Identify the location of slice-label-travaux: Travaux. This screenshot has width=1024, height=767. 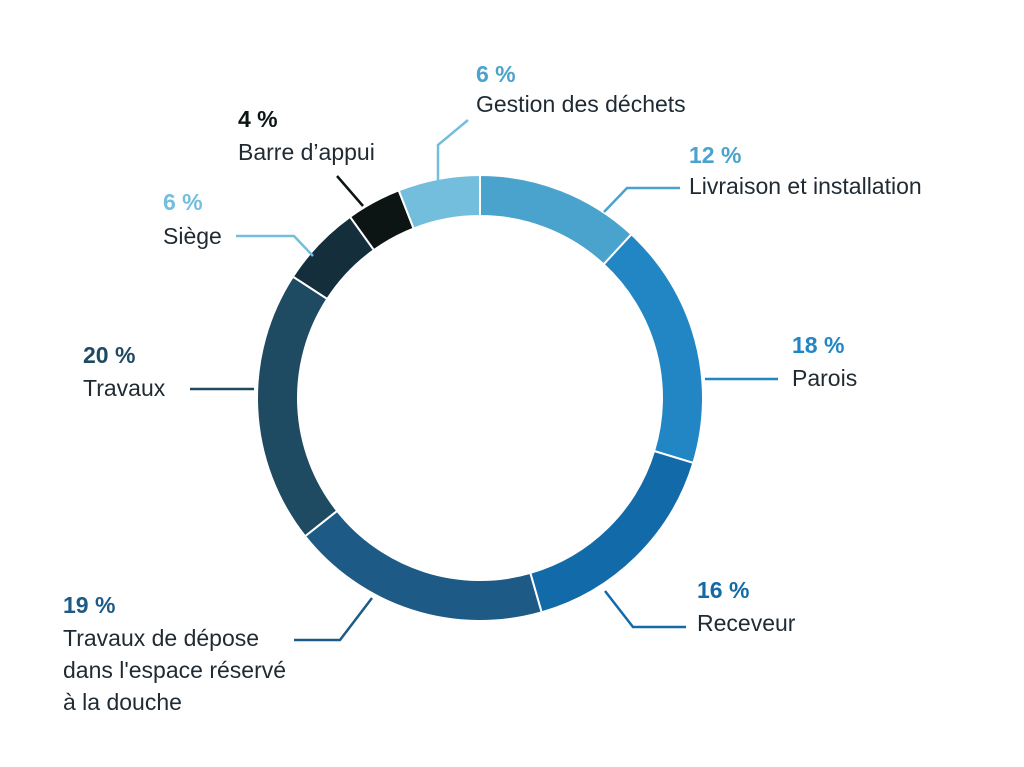
(124, 388).